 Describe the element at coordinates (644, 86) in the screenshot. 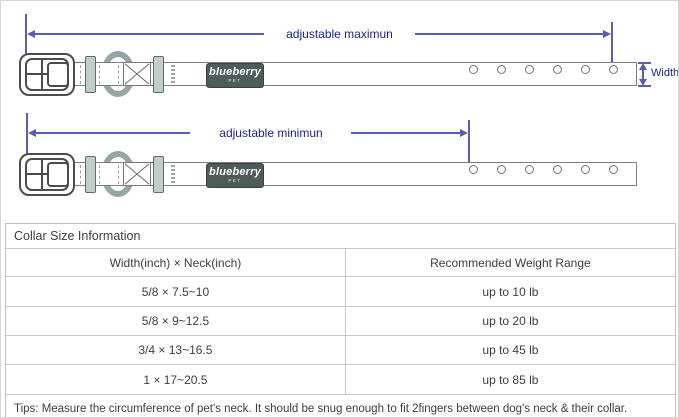

I see `width-tick-bottom` at that location.